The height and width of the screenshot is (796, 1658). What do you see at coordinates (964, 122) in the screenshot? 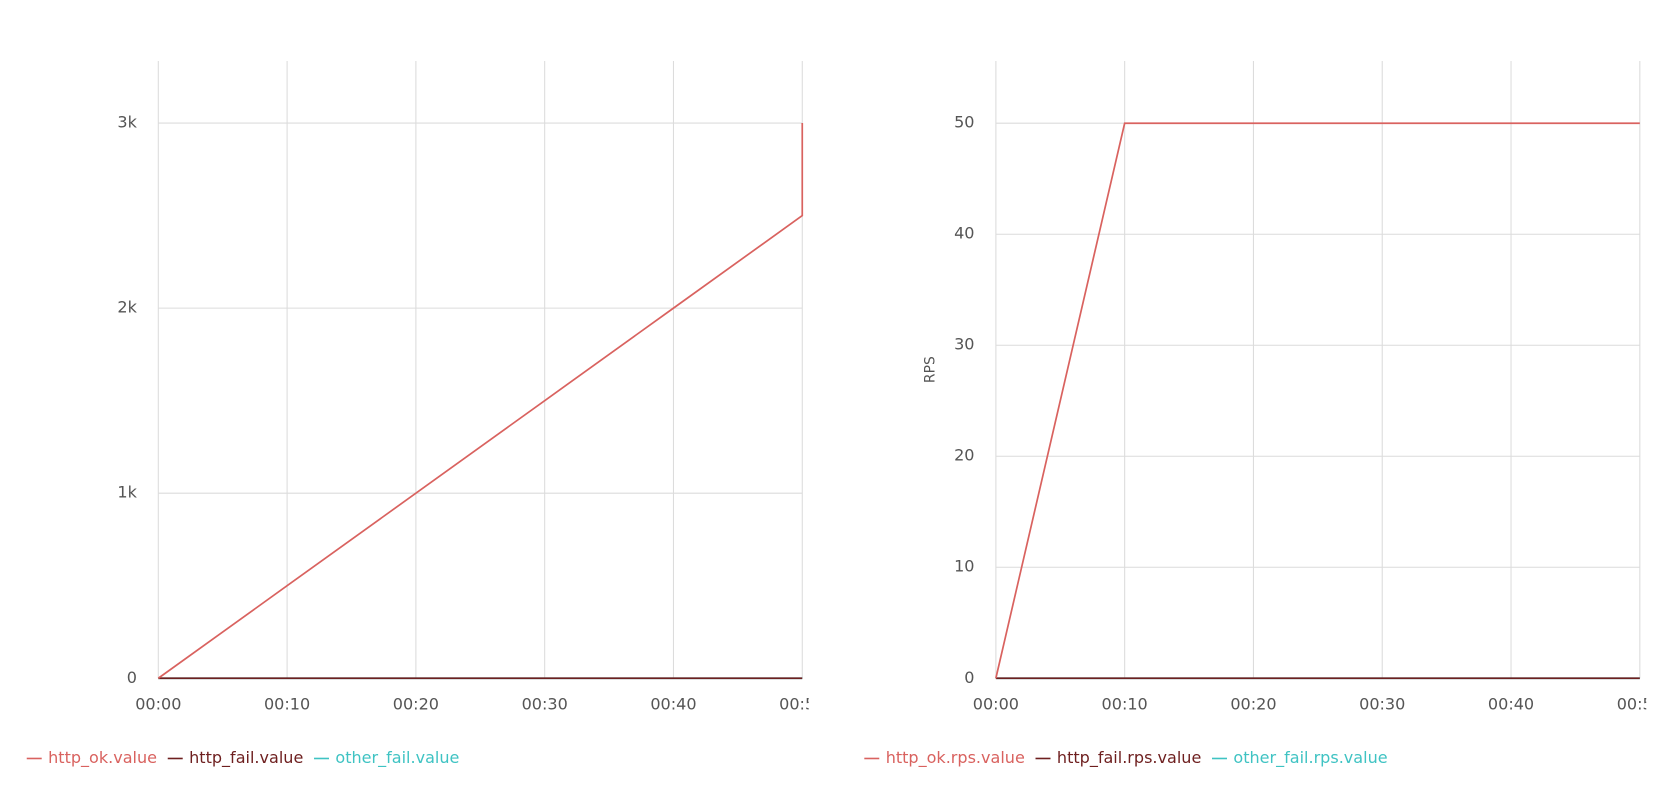
I see `y-tick-label: 50` at bounding box center [964, 122].